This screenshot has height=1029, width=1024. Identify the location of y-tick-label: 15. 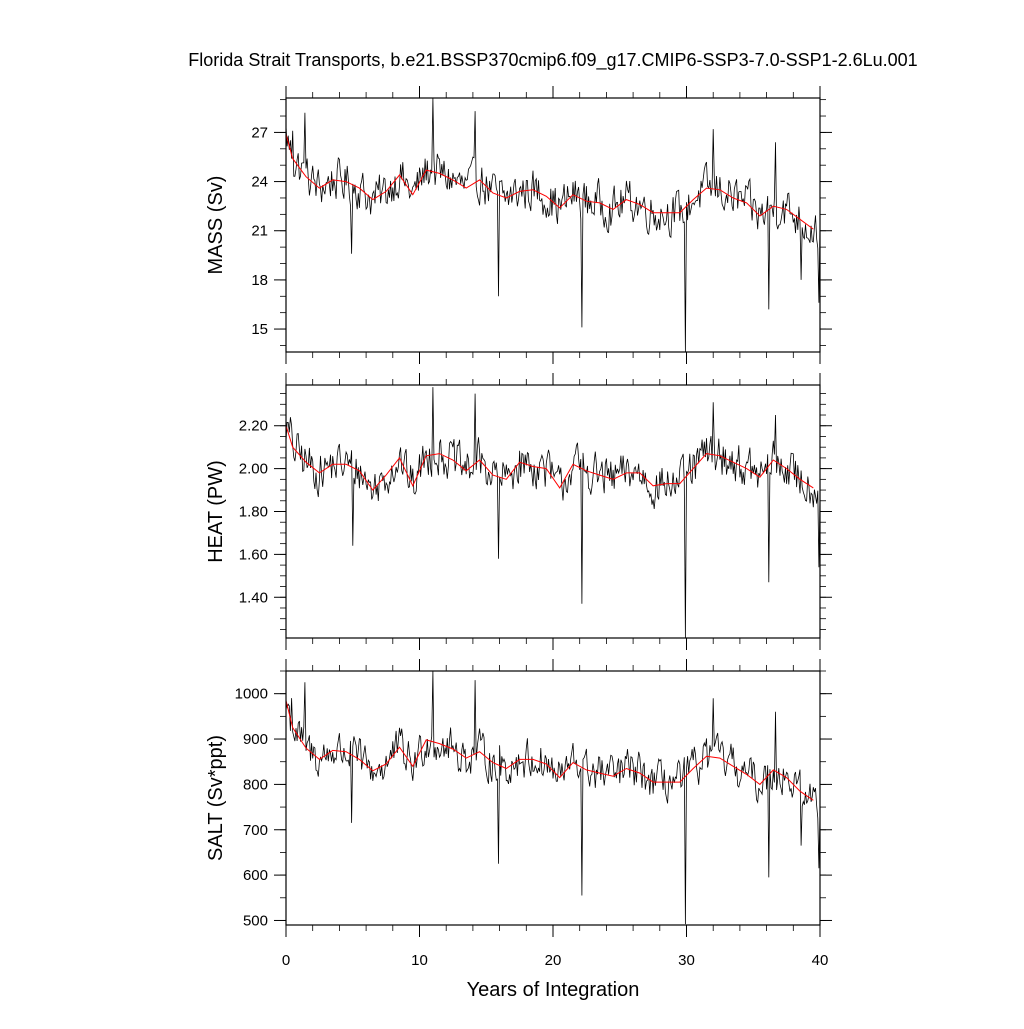
(259, 329).